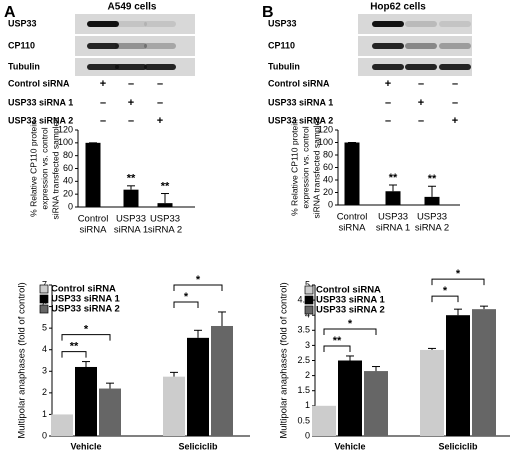  What do you see at coordinates (398, 7) in the screenshot?
I see `cell-line-title: Hop62 cells` at bounding box center [398, 7].